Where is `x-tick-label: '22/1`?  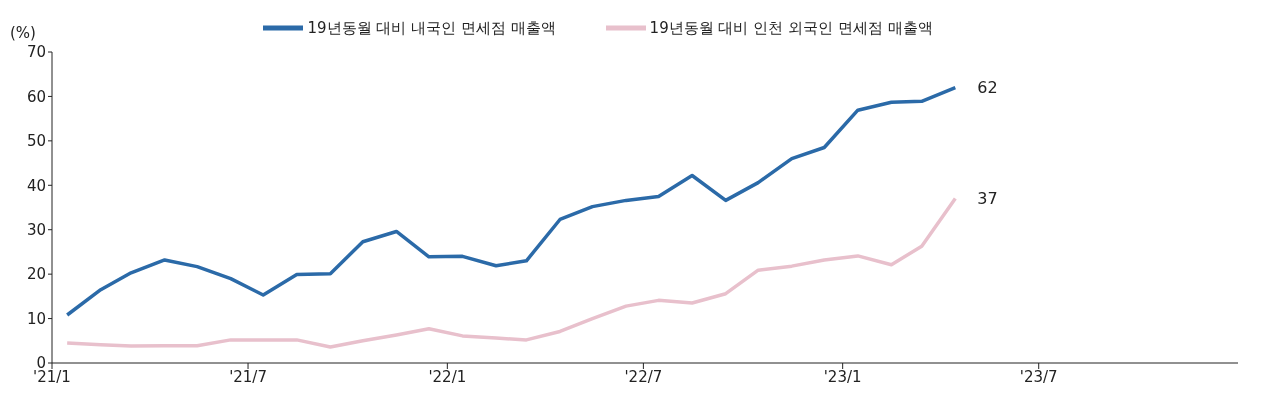
x-tick-label: '22/1 is located at coordinates (447, 376).